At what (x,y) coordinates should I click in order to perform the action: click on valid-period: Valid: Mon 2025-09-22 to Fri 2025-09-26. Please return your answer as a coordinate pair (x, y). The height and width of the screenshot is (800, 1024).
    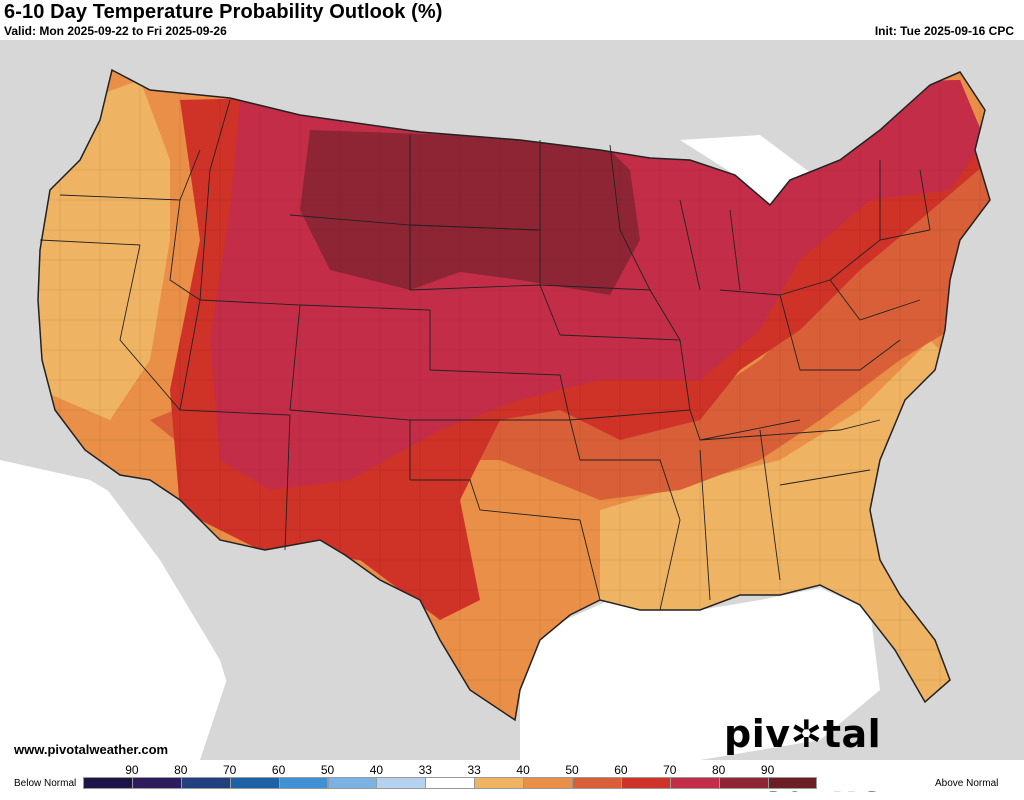
    Looking at the image, I should click on (115, 31).